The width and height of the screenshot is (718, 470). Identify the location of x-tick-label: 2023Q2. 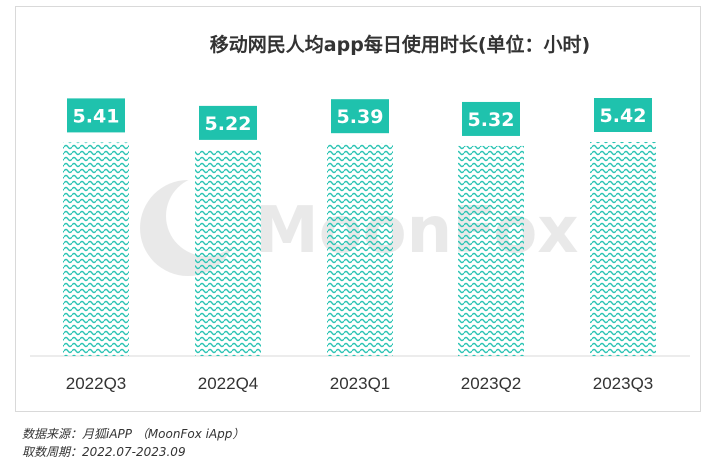
(491, 383).